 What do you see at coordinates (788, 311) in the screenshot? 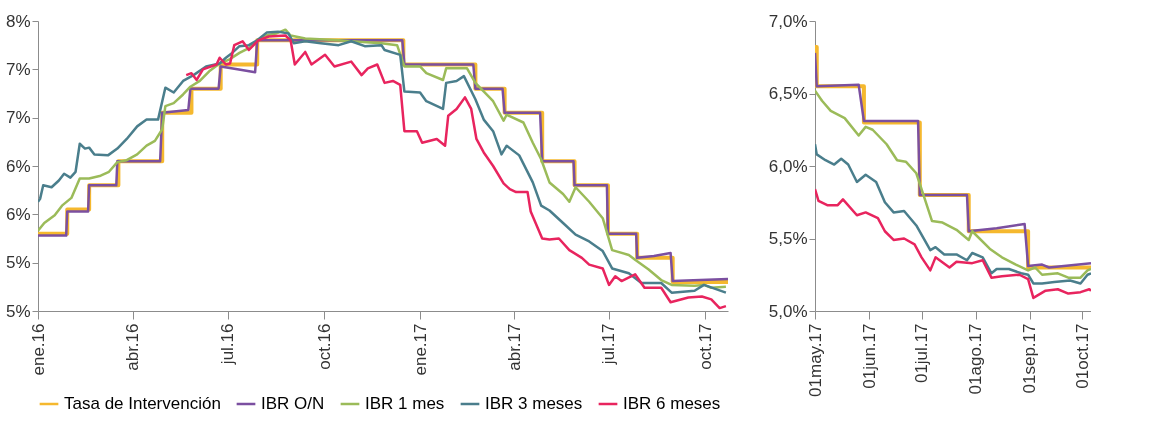
I see `y-tick-label: 5,0%` at bounding box center [788, 311].